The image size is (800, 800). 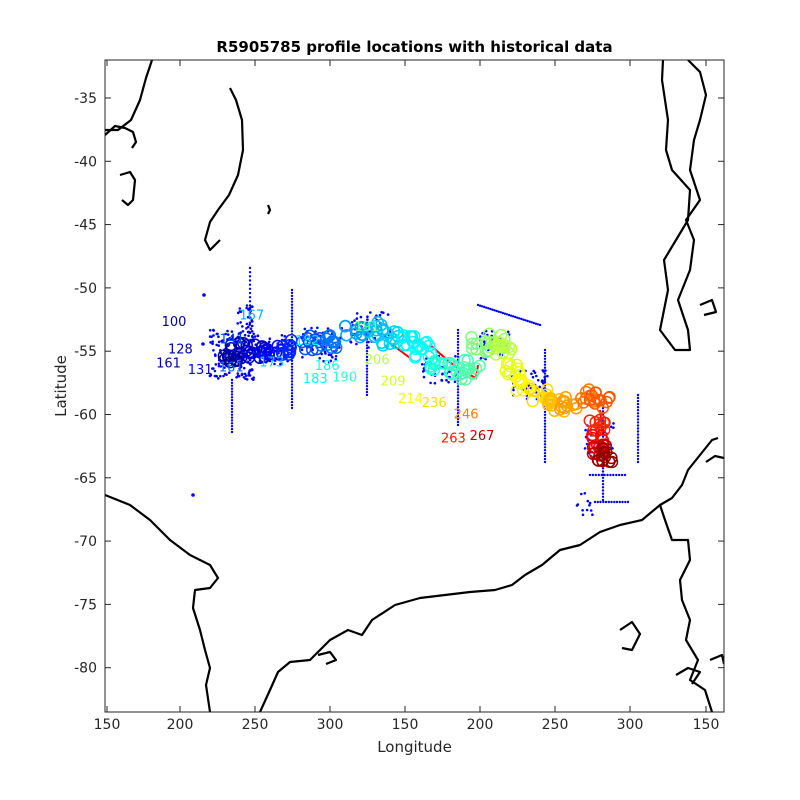 What do you see at coordinates (269, 209) in the screenshot?
I see `coastline-small-island` at bounding box center [269, 209].